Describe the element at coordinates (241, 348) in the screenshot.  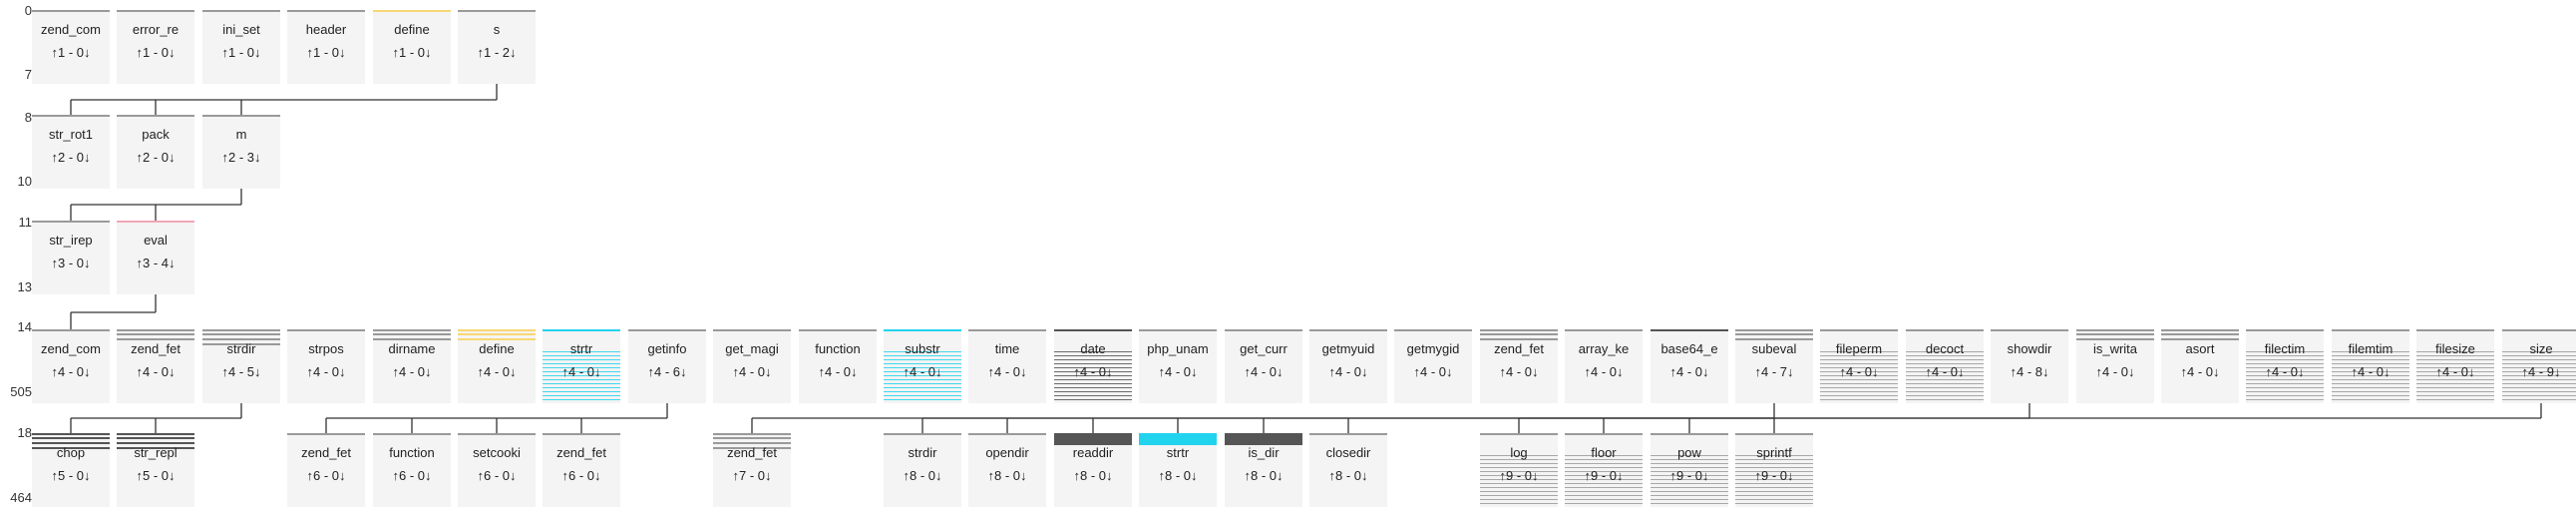
I see `node-label: strdir` at that location.